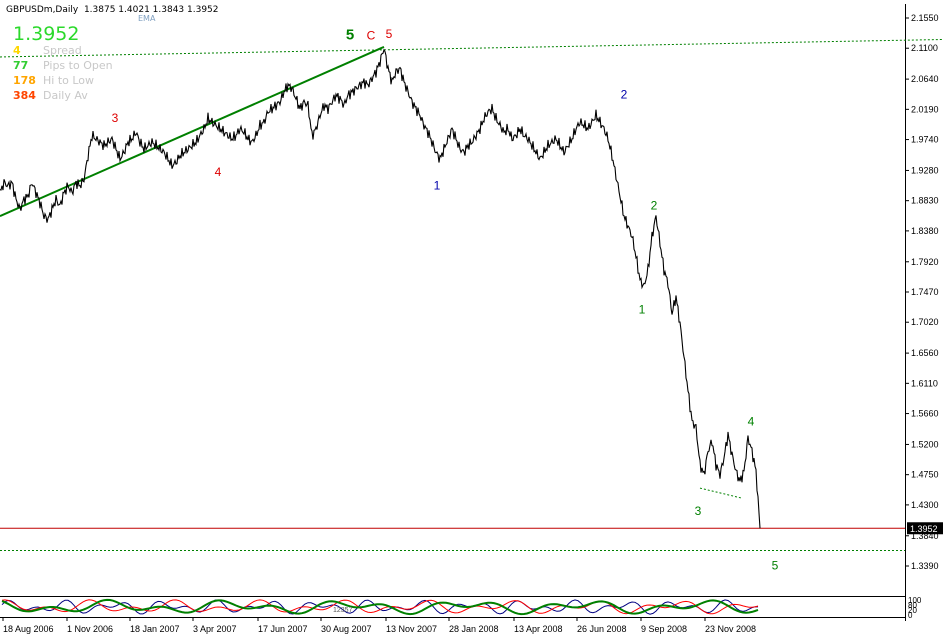 The image size is (943, 636). I want to click on x-tick-label: 30 Aug 2007, so click(346, 629).